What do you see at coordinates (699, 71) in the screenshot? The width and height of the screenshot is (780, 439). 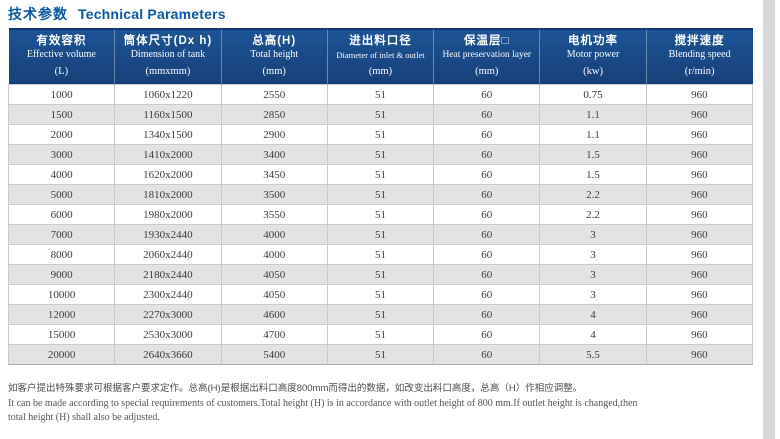 I see `column-header-unit: (r/min)` at bounding box center [699, 71].